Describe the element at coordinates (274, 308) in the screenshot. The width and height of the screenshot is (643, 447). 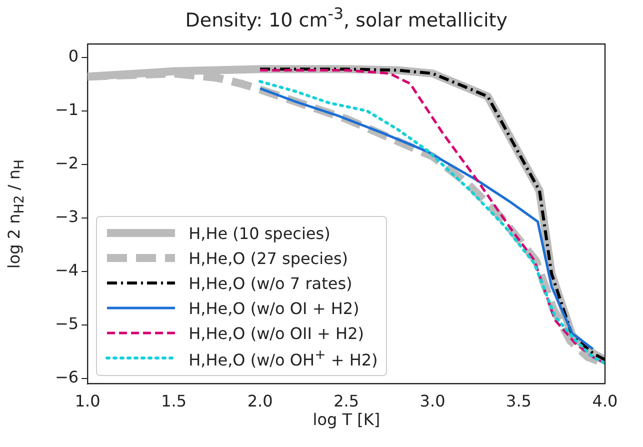
I see `legend-label: H,He,O (w/o OI + H2)` at that location.